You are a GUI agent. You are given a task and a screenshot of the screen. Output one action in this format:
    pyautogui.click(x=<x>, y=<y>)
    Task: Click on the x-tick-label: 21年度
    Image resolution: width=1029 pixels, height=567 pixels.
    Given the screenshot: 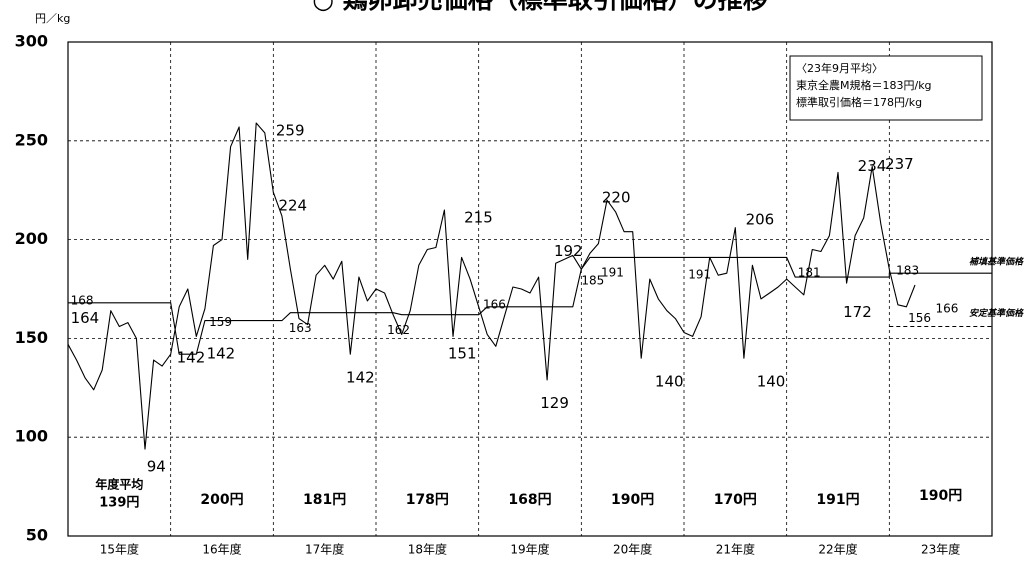 What is the action you would take?
    pyautogui.click(x=735, y=549)
    